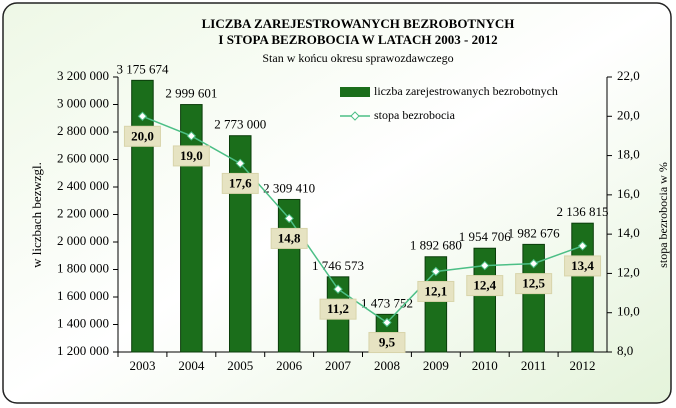  Describe the element at coordinates (628, 271) in the screenshot. I see `y2-tick-label: 12,0` at that location.